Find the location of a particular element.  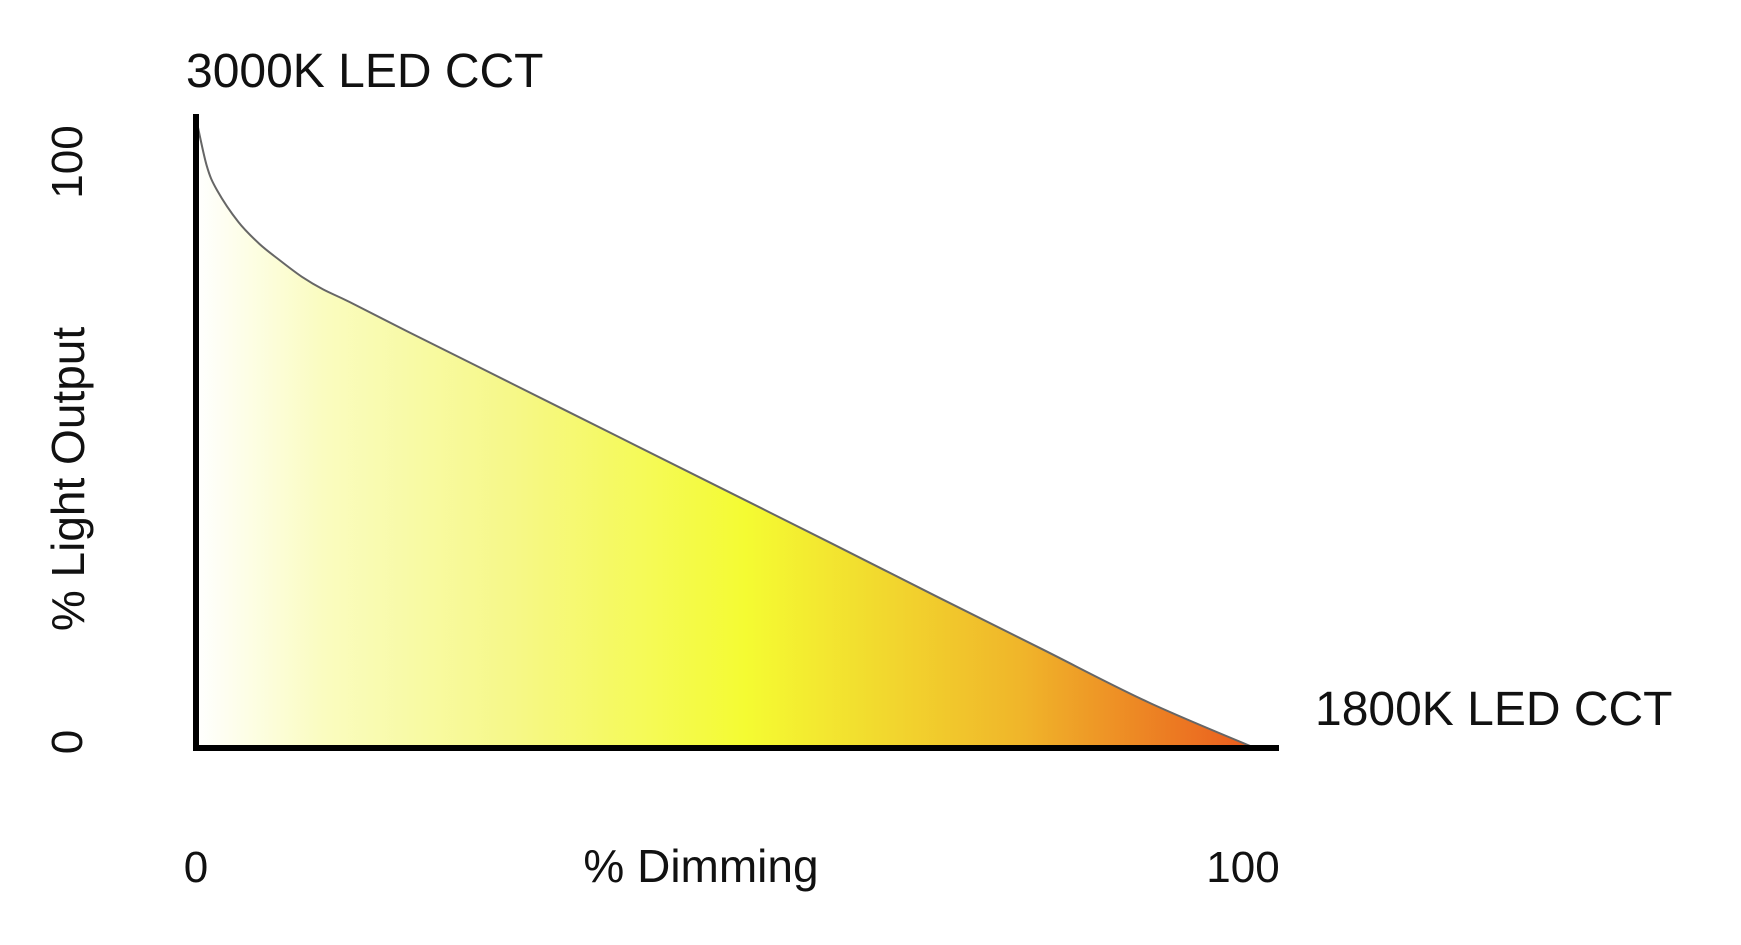

y-tick-label: 100 is located at coordinates (67, 161).